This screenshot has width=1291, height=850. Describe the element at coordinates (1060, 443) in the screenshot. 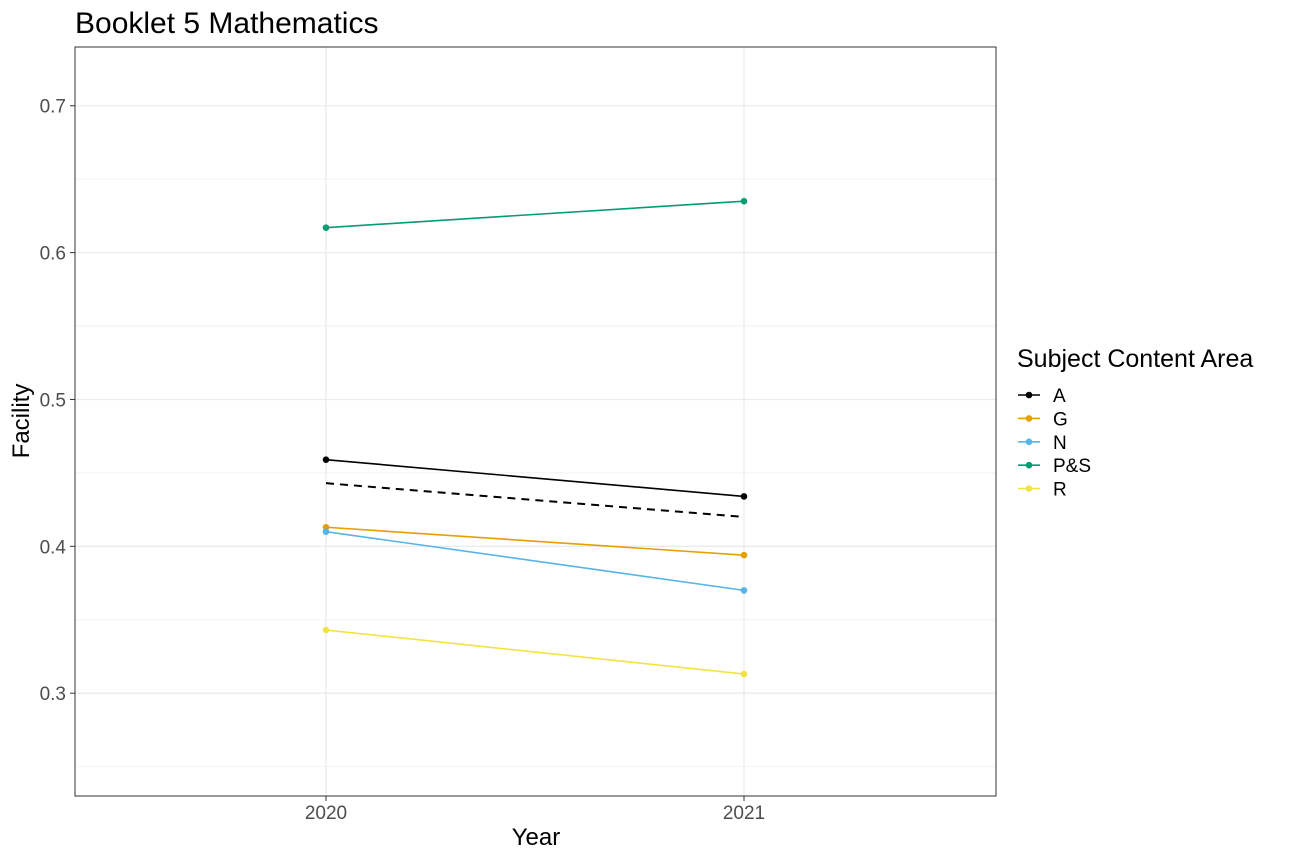

I see `legend-label: N` at that location.